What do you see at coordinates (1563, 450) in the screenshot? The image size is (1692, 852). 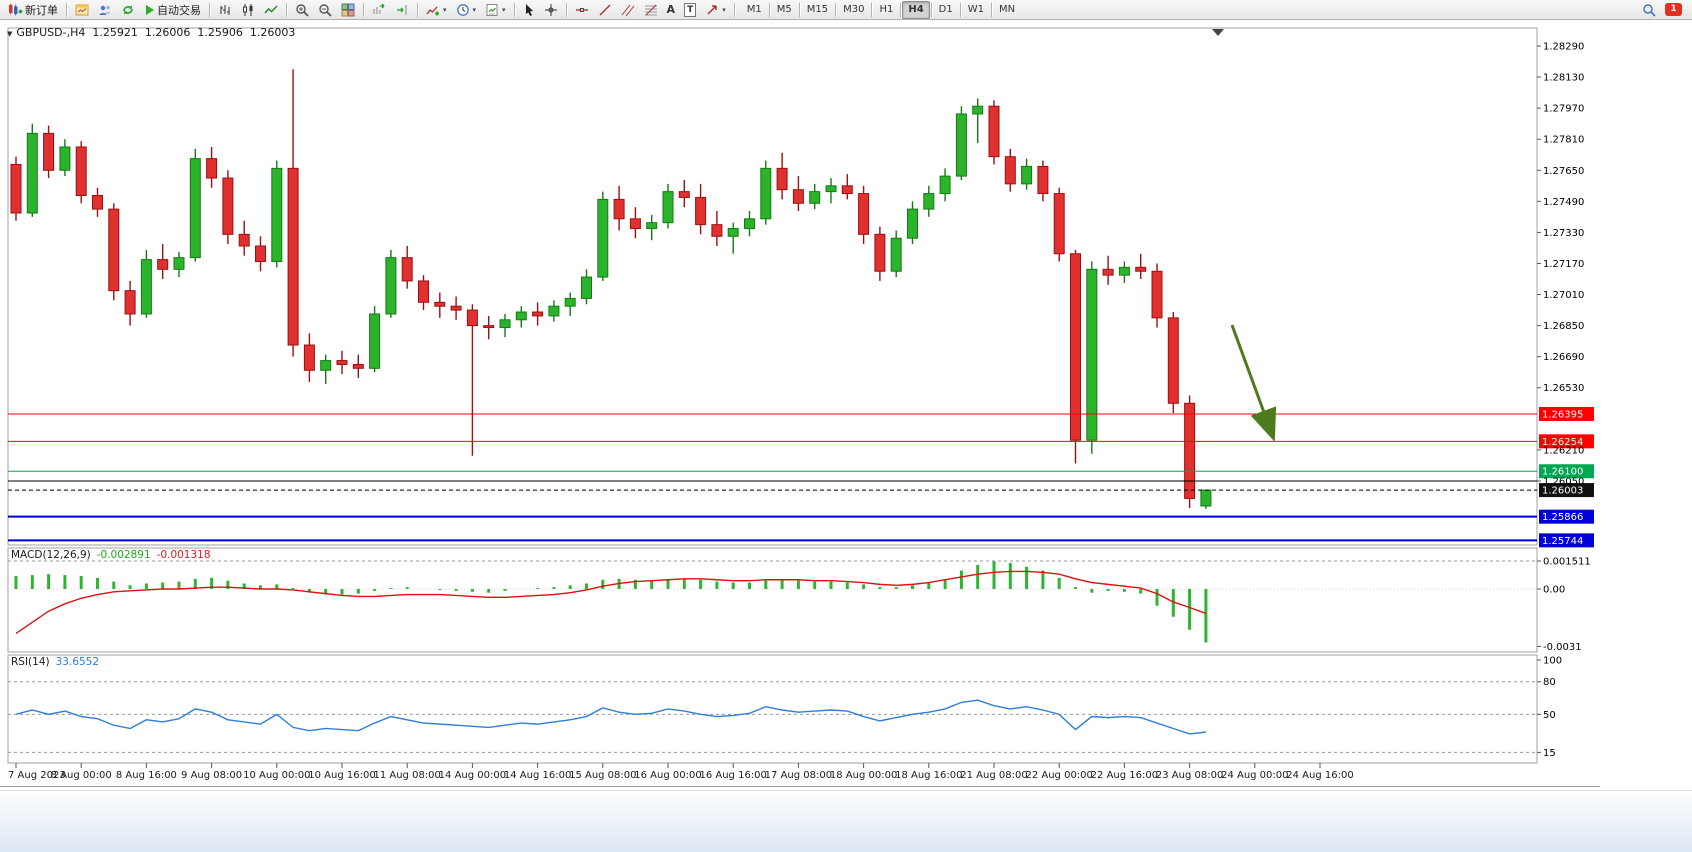 I see `svg-text: 1.26210` at bounding box center [1563, 450].